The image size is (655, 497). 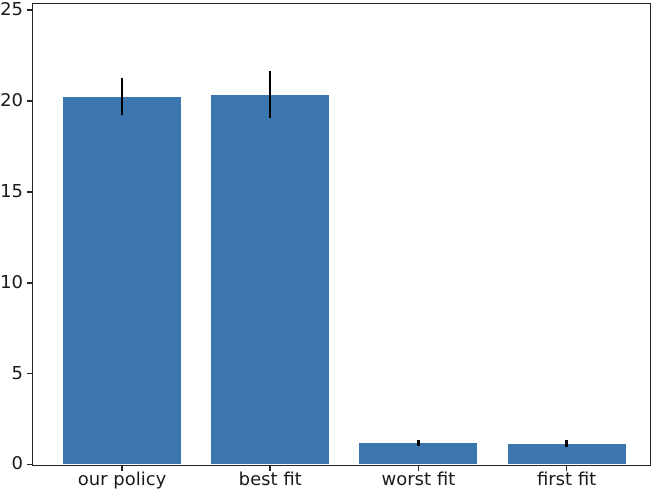 I want to click on y-tick-label: 25, so click(x=11, y=10).